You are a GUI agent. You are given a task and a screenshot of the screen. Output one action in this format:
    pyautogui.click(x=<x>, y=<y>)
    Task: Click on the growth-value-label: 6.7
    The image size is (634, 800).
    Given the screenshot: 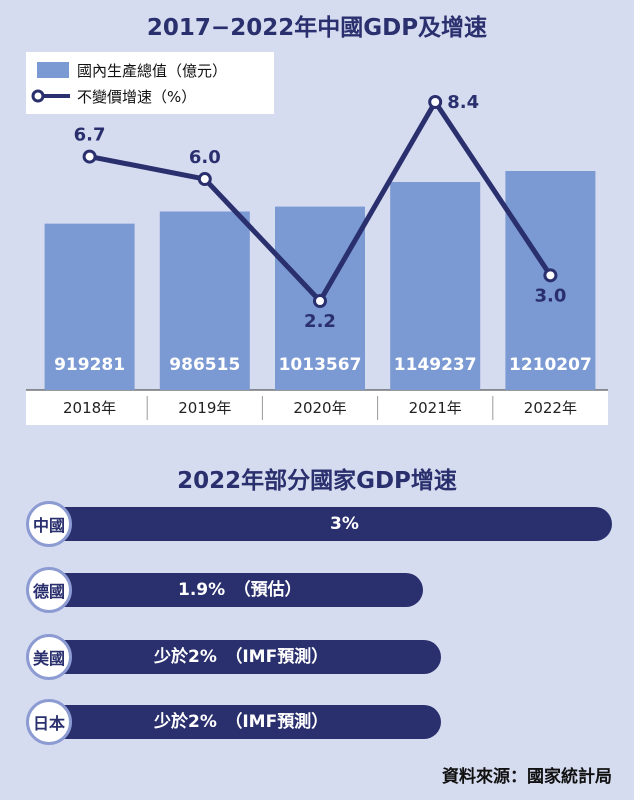 What is the action you would take?
    pyautogui.click(x=90, y=135)
    